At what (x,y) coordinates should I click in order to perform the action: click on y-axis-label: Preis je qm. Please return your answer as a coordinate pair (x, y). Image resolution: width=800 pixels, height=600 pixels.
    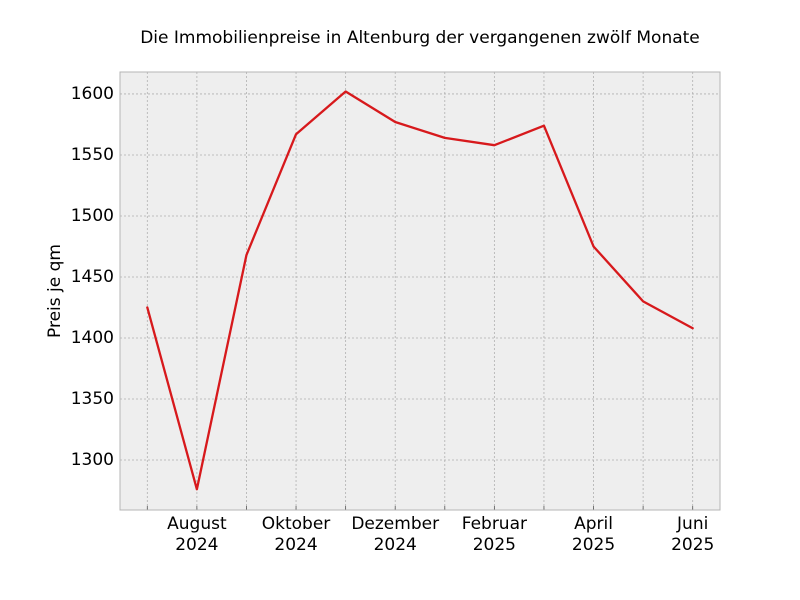
    Looking at the image, I should click on (55, 291).